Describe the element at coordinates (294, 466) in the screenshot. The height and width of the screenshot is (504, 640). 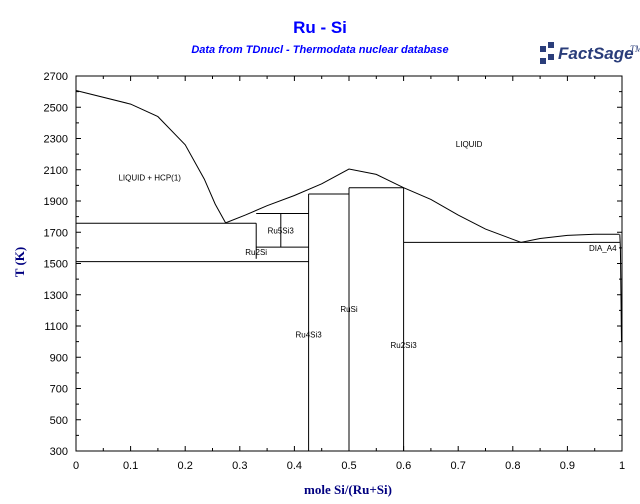
I see `x-tick-label: 0.4` at that location.